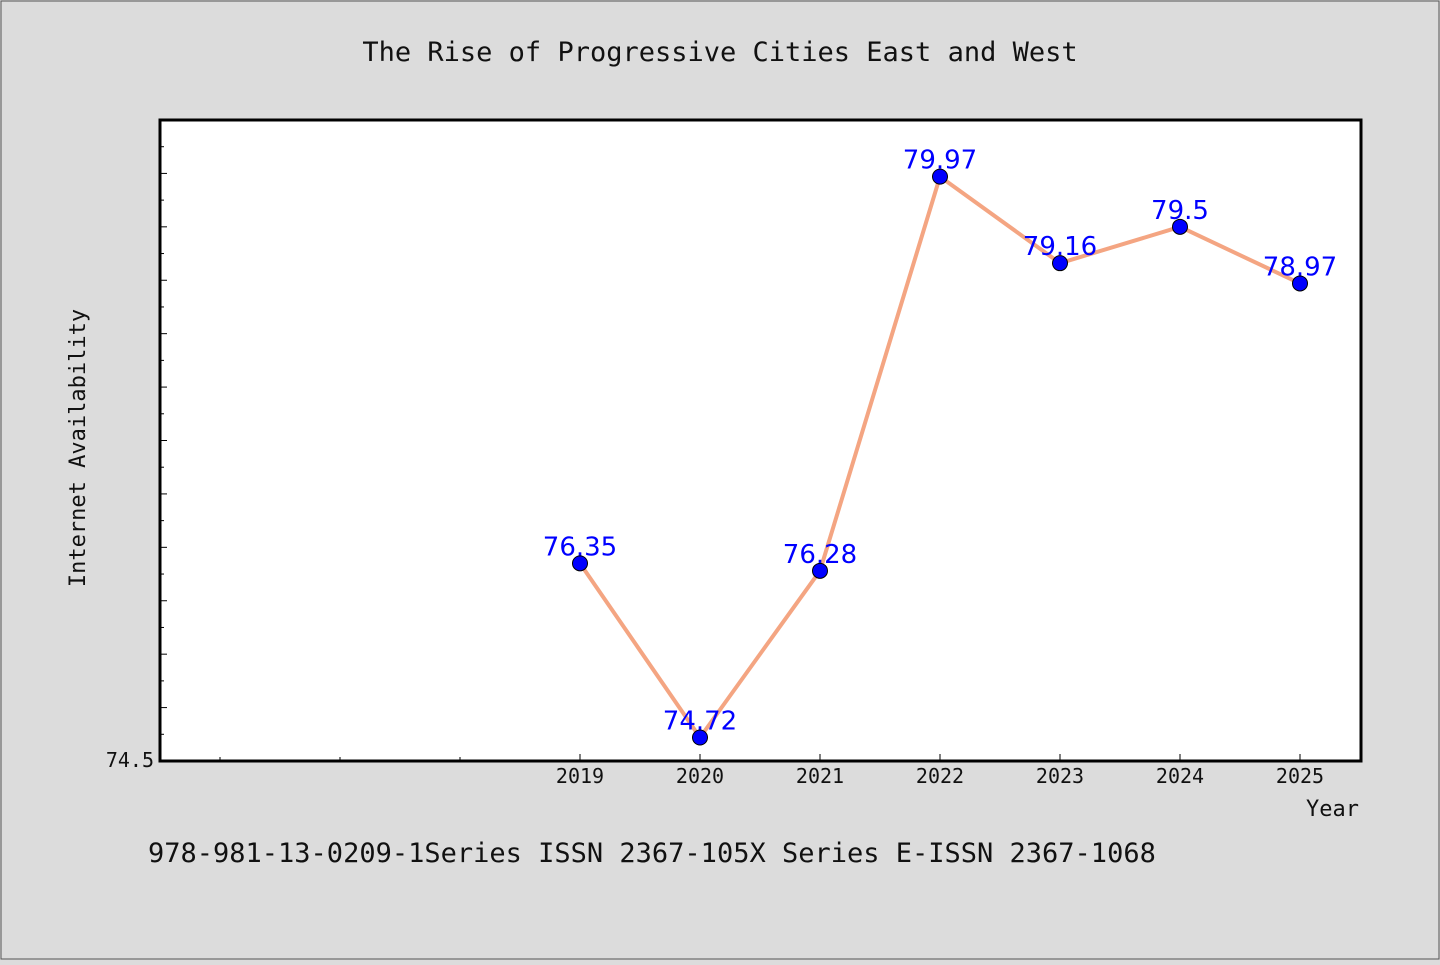 The width and height of the screenshot is (1440, 965). What do you see at coordinates (820, 776) in the screenshot?
I see `x-tick-label: 2021` at bounding box center [820, 776].